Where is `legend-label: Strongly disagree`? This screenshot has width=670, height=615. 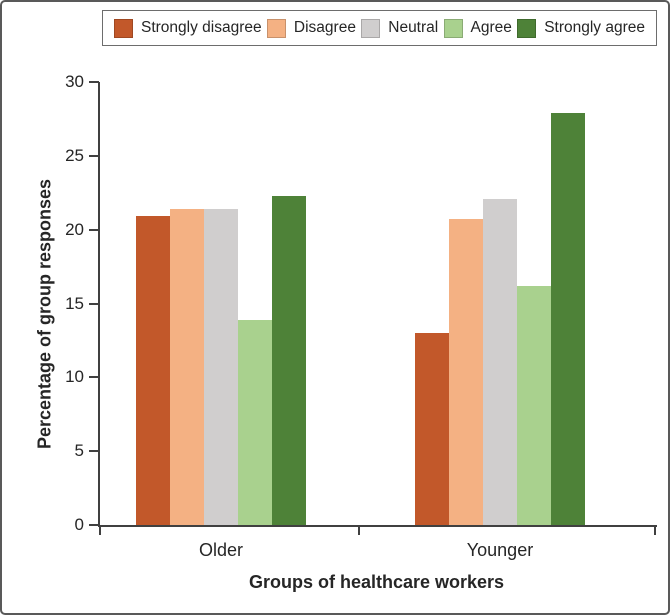 legend-label: Strongly disagree is located at coordinates (201, 27).